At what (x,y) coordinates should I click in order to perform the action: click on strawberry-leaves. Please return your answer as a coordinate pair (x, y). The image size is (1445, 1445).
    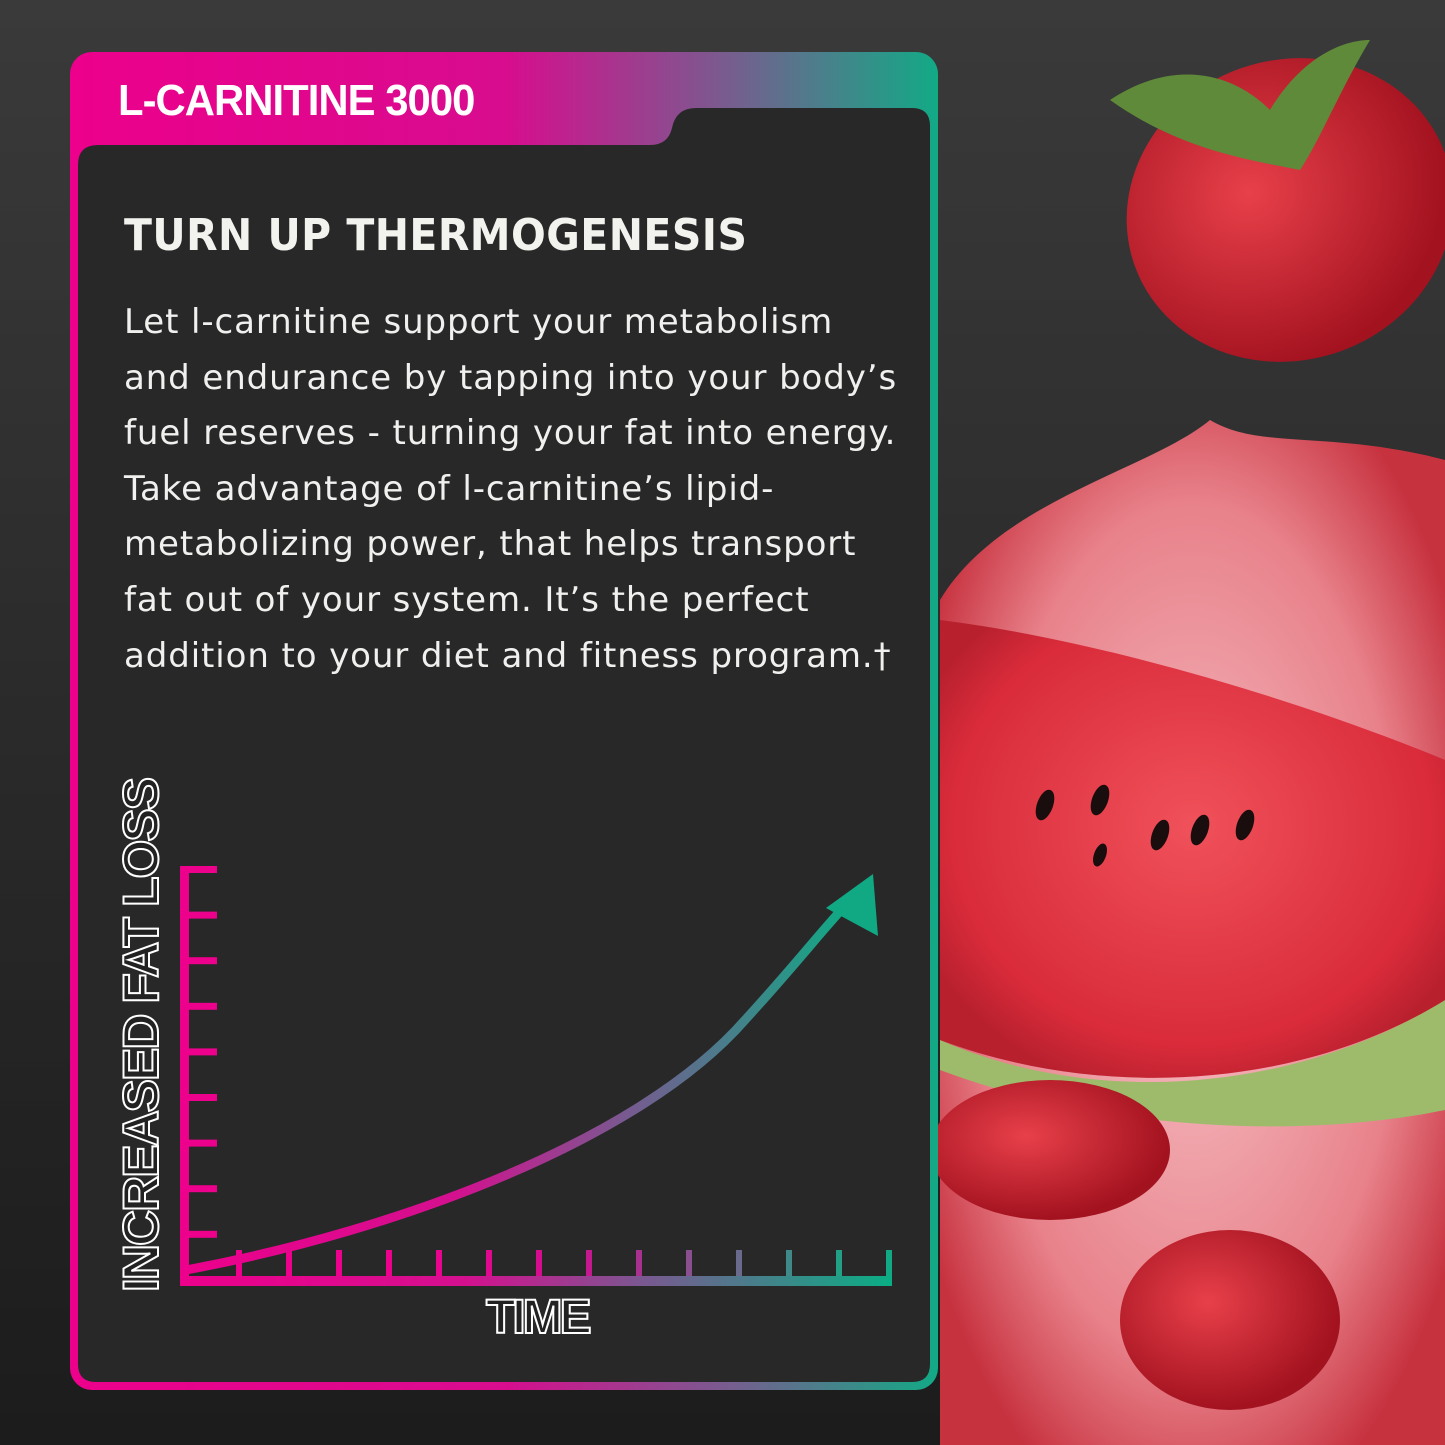
    Looking at the image, I should click on (1240, 105).